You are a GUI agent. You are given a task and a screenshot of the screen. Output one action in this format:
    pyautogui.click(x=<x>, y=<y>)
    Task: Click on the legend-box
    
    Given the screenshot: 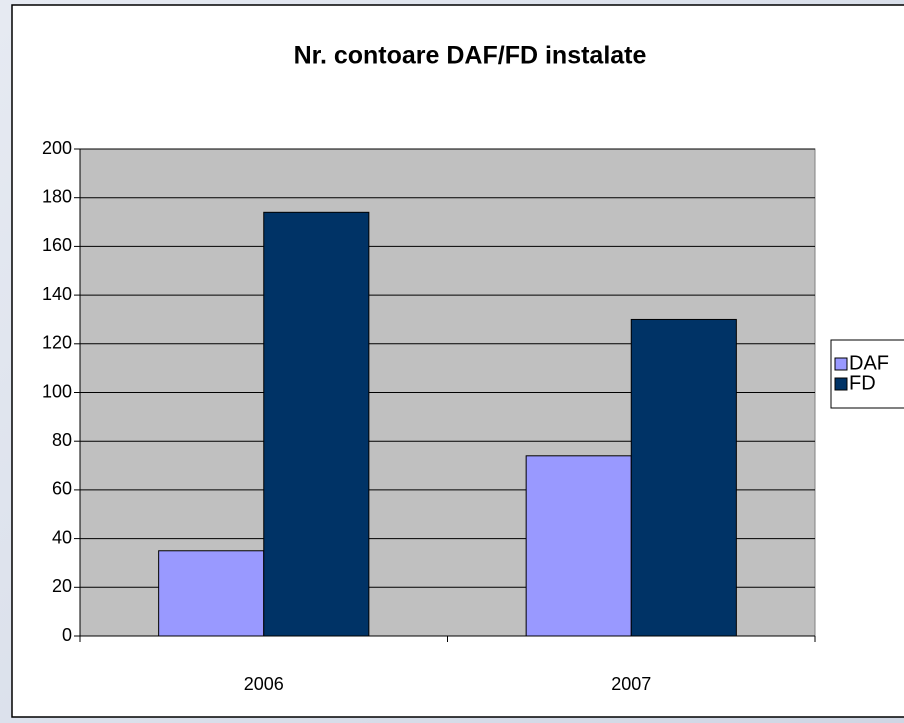 What is the action you would take?
    pyautogui.click(x=867, y=374)
    